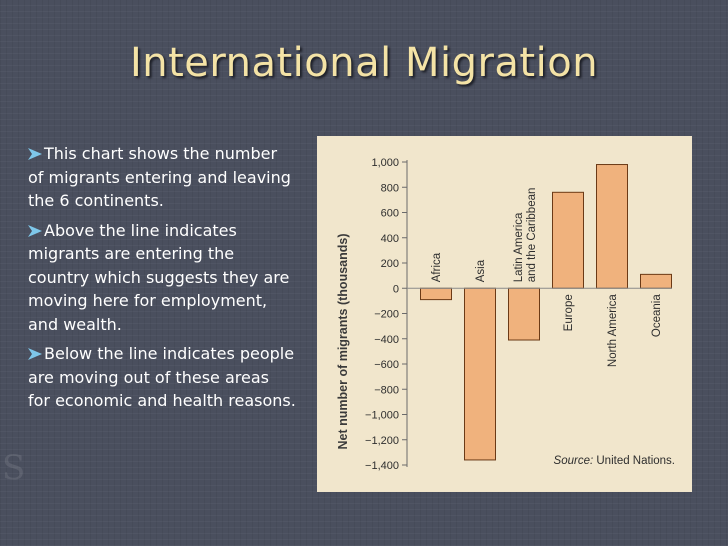 The height and width of the screenshot is (546, 728). What do you see at coordinates (343, 342) in the screenshot?
I see `y-axis-label: Net number of migrants (thousands)` at bounding box center [343, 342].